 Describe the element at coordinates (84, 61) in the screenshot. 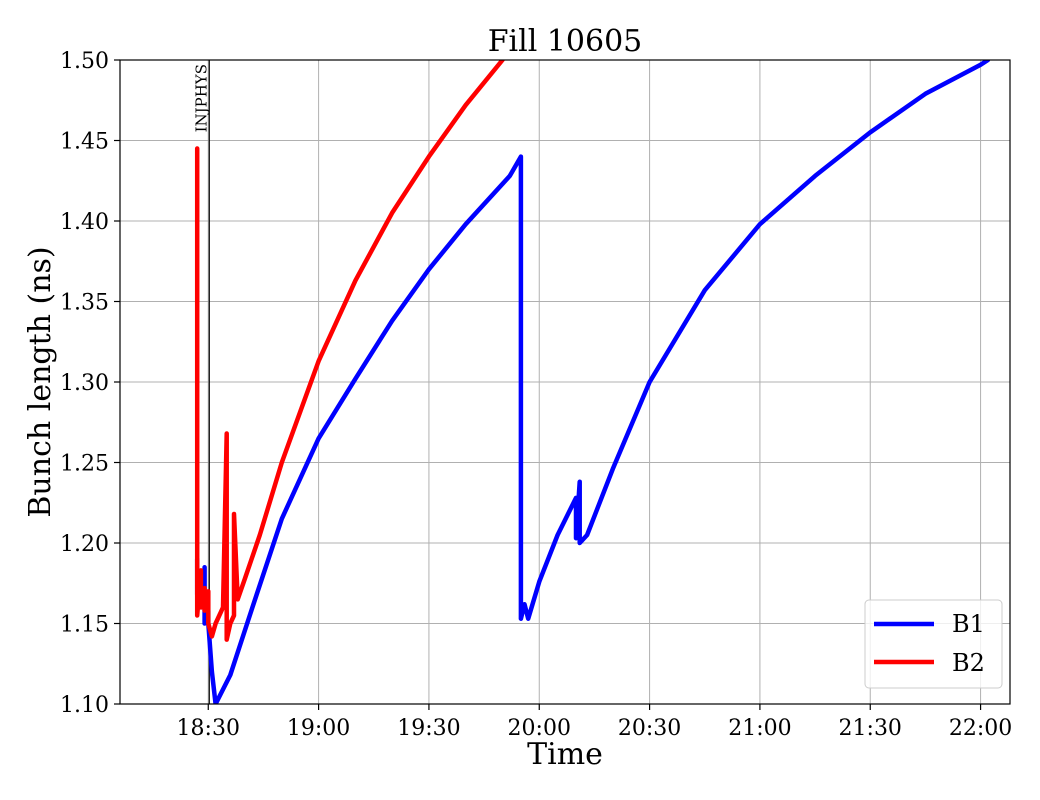

I see `y-tick-label: 1.50` at that location.